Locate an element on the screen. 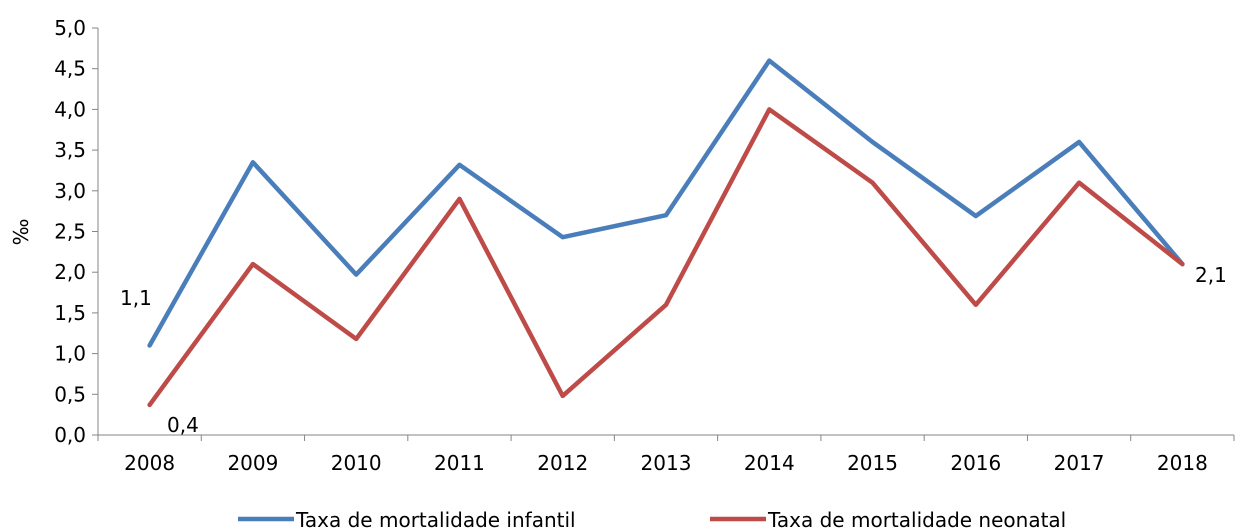  y-tick-label: 1,0 is located at coordinates (70, 354).